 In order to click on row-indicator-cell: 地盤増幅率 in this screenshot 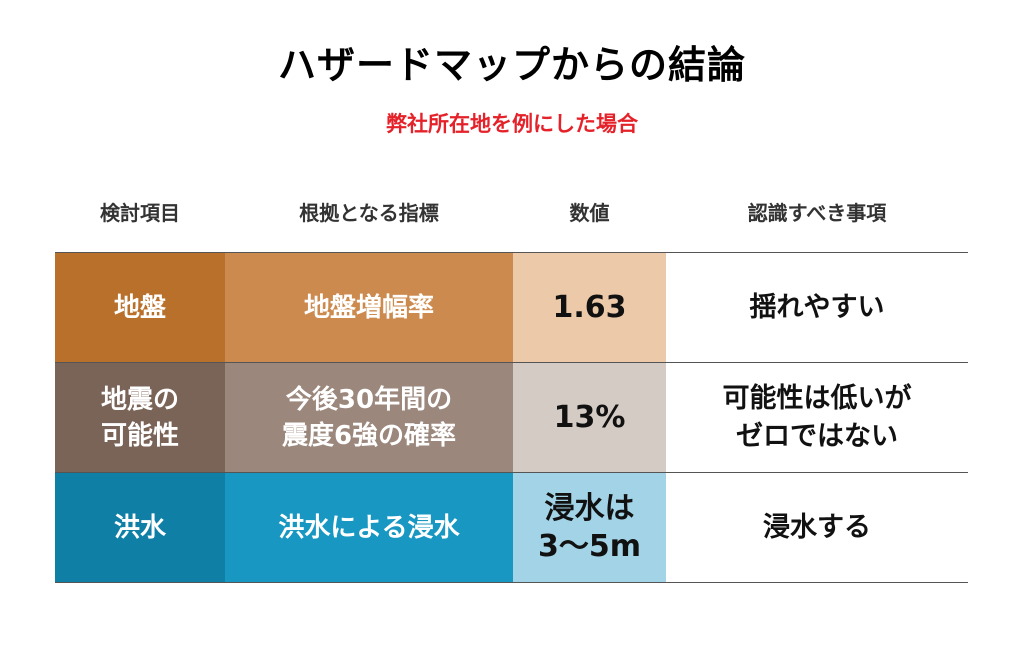, I will do `click(369, 307)`.